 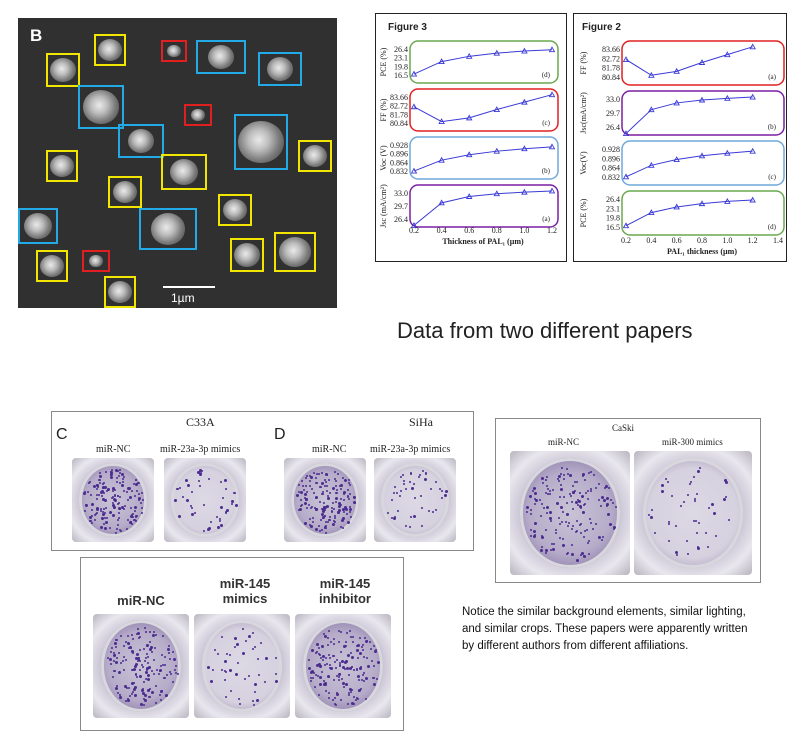 What do you see at coordinates (546, 219) in the screenshot?
I see `subplot-tag: (a)` at bounding box center [546, 219].